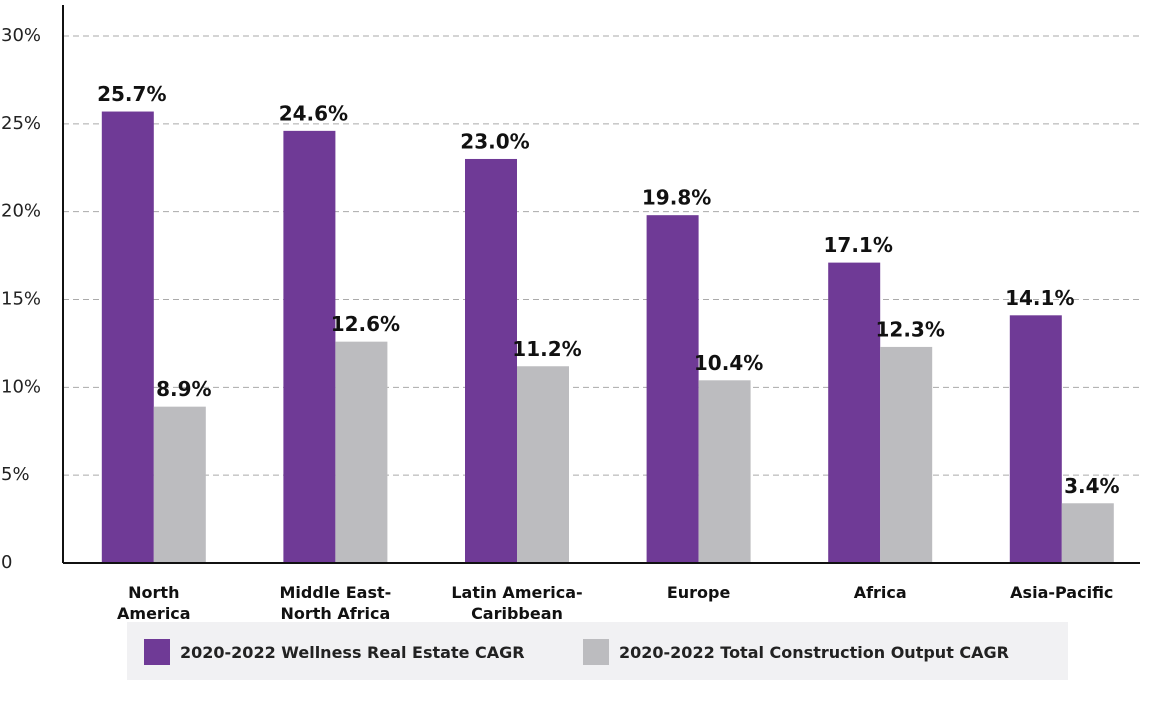 The width and height of the screenshot is (1154, 706). What do you see at coordinates (154, 603) in the screenshot?
I see `x-tick-label: North America` at bounding box center [154, 603].